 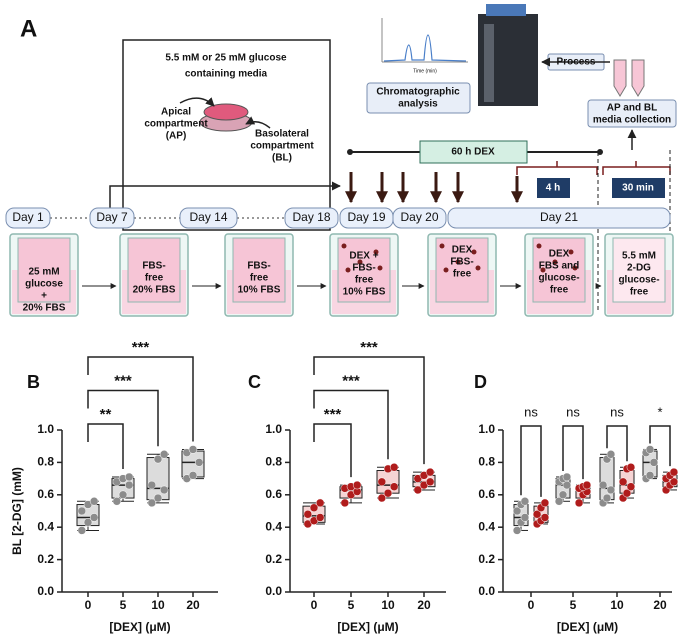 What do you see at coordinates (176, 136) in the screenshot?
I see `apical-text: (AP)` at bounding box center [176, 136].